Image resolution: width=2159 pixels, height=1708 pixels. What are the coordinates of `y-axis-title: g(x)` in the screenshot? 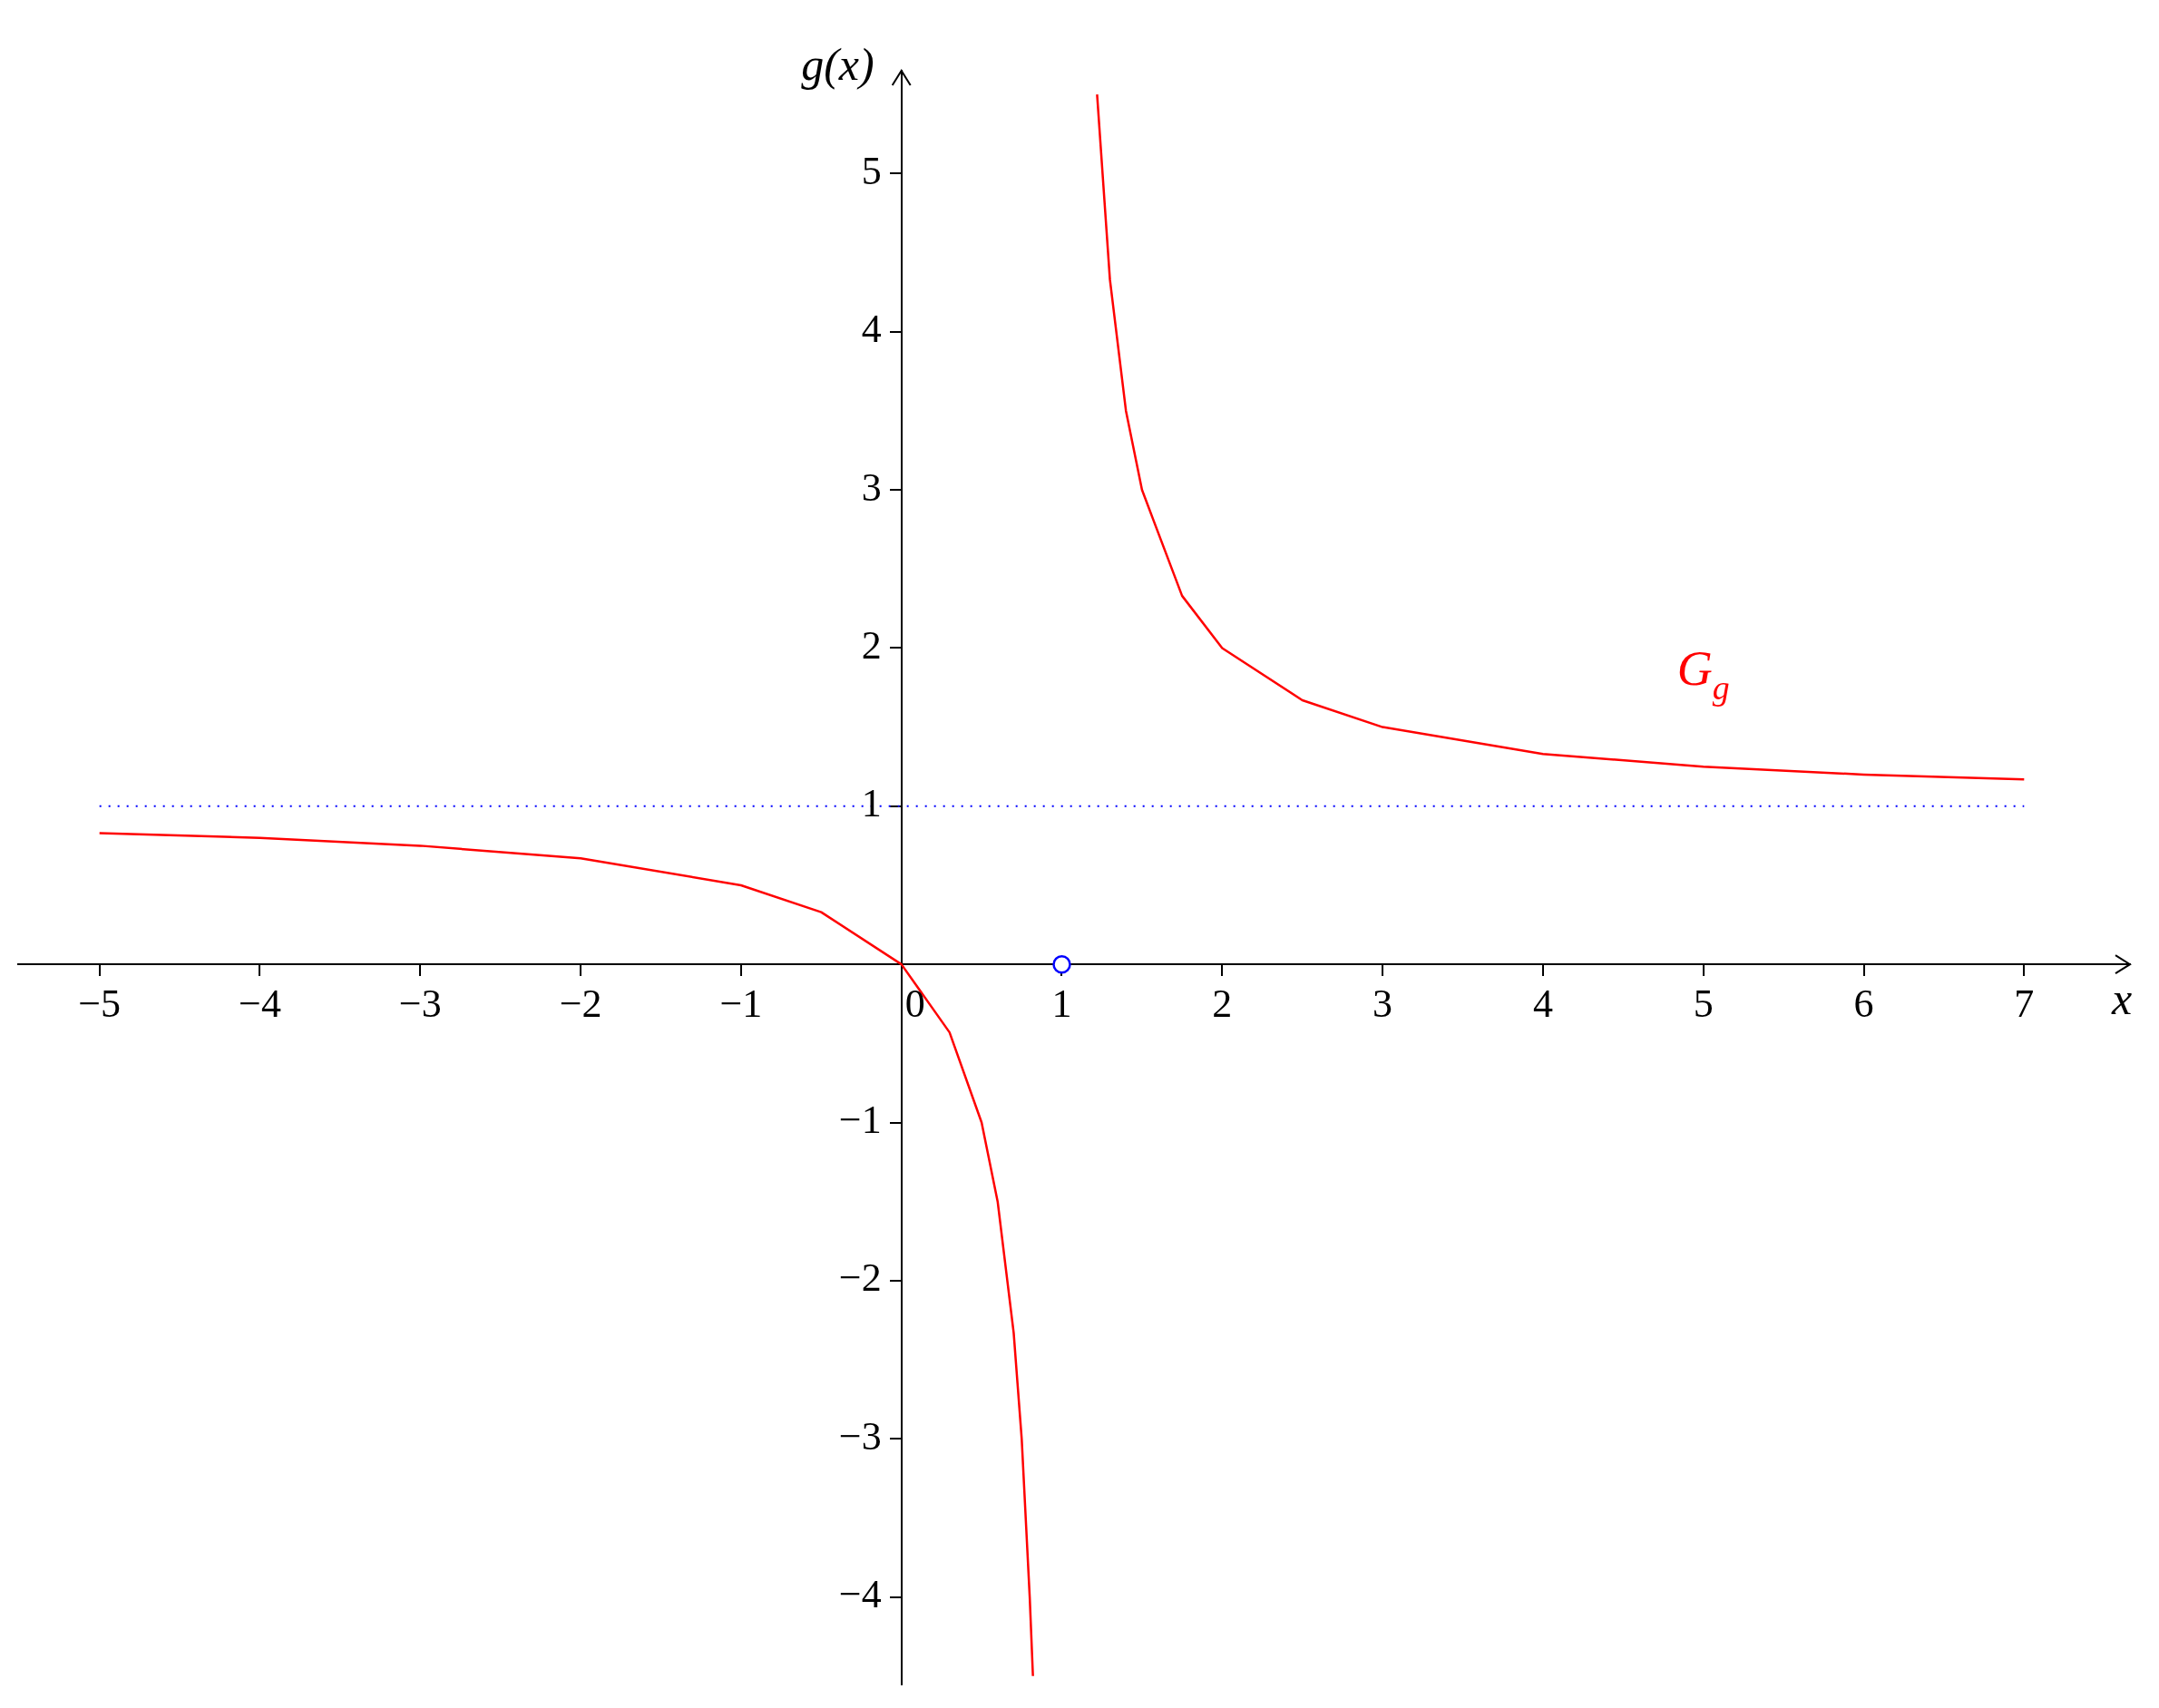 It's located at (837, 65).